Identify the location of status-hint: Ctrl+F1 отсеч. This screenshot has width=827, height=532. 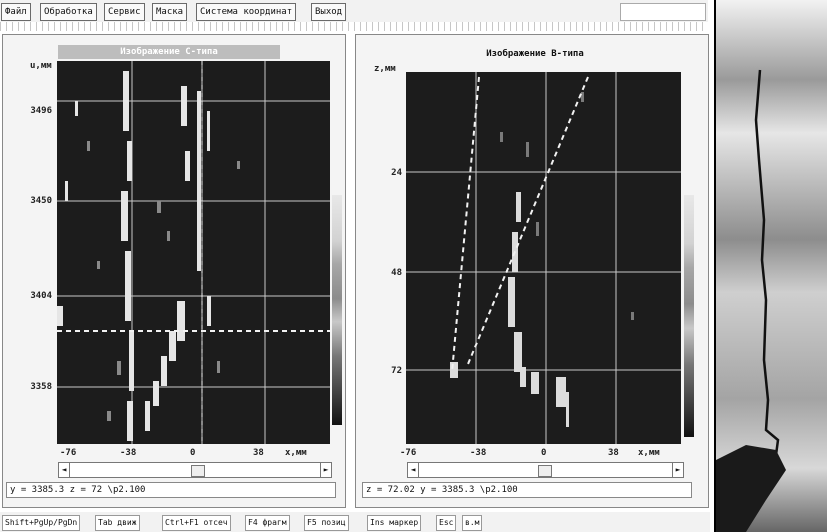
(196, 523).